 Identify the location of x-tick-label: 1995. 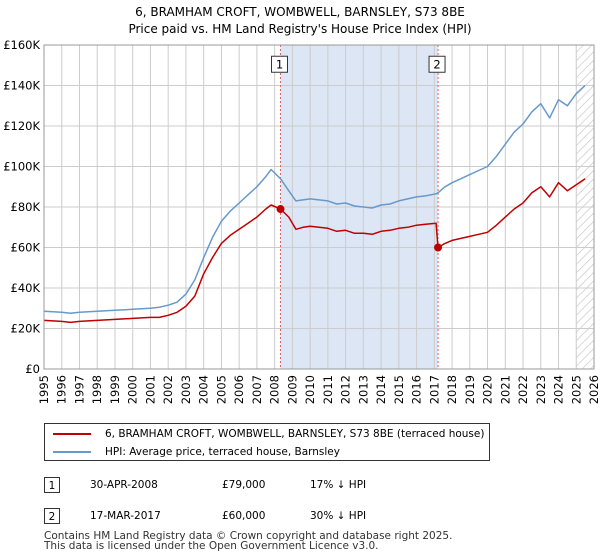
(44, 389).